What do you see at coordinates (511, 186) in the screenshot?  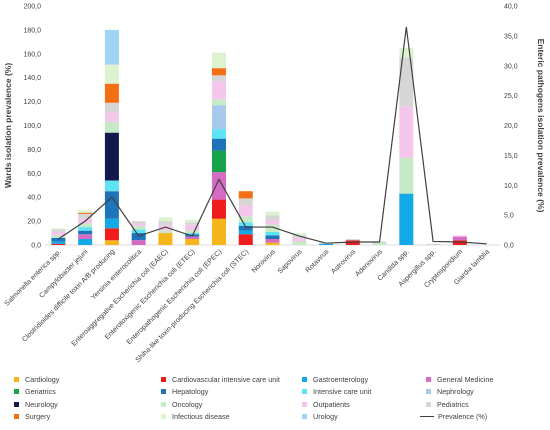 I see `y2-tick-label: 10,0` at bounding box center [511, 186].